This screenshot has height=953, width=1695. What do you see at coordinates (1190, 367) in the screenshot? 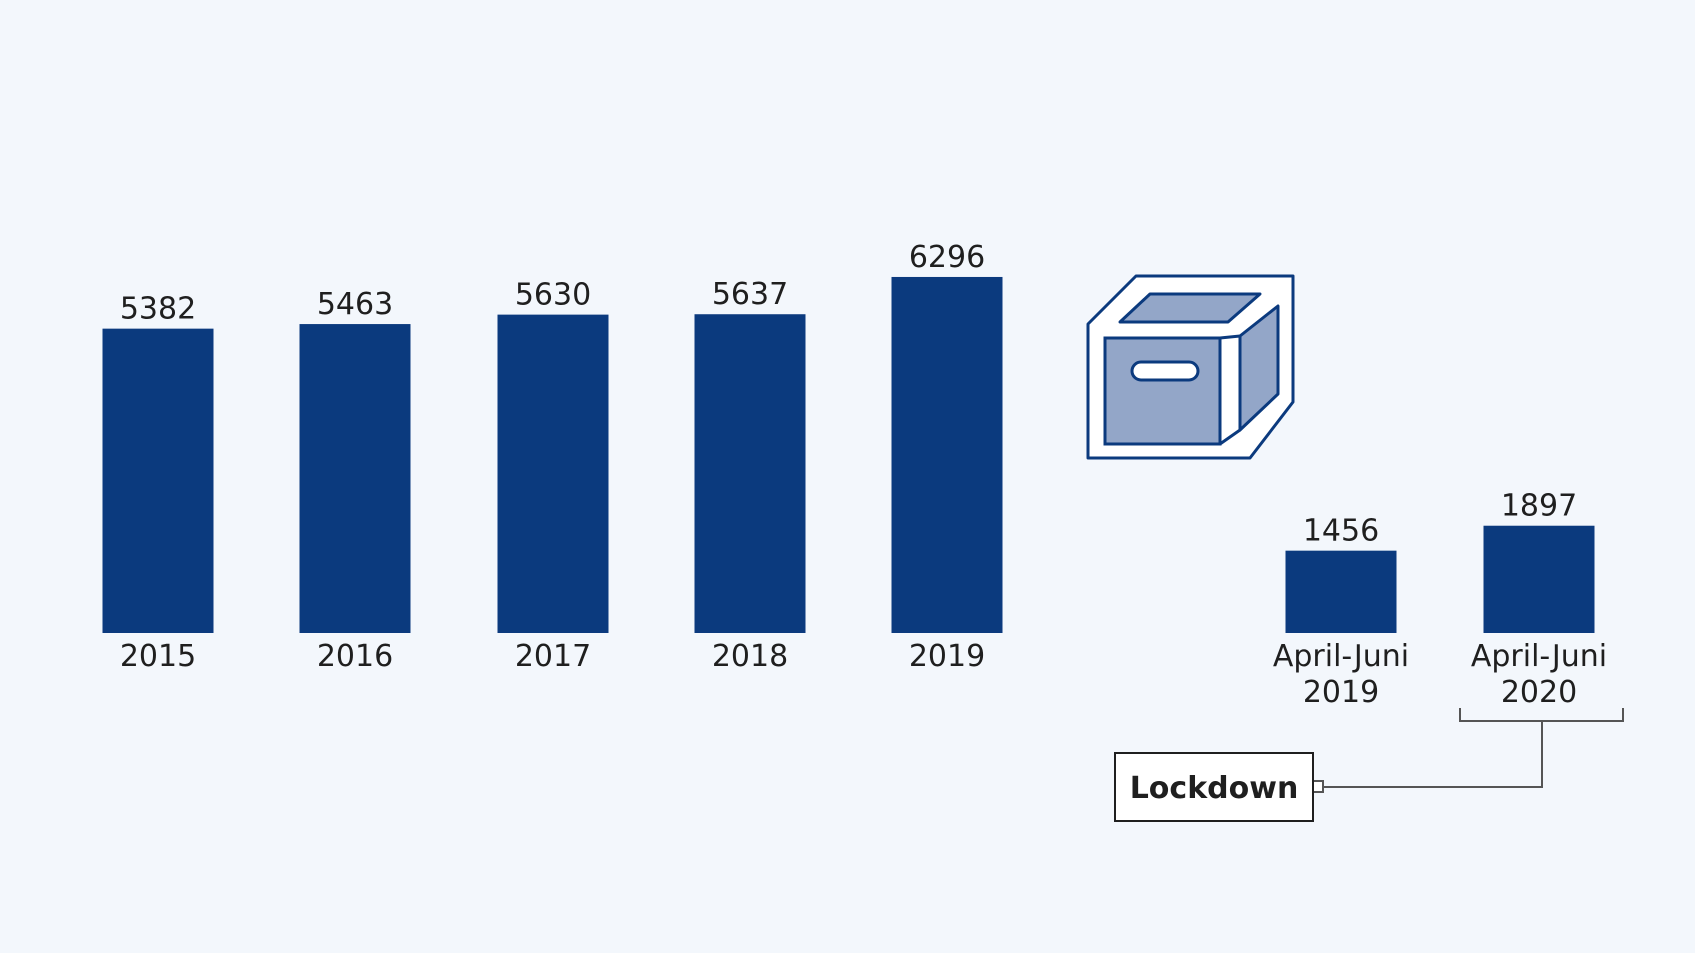
I see `archive-box-icon` at bounding box center [1190, 367].